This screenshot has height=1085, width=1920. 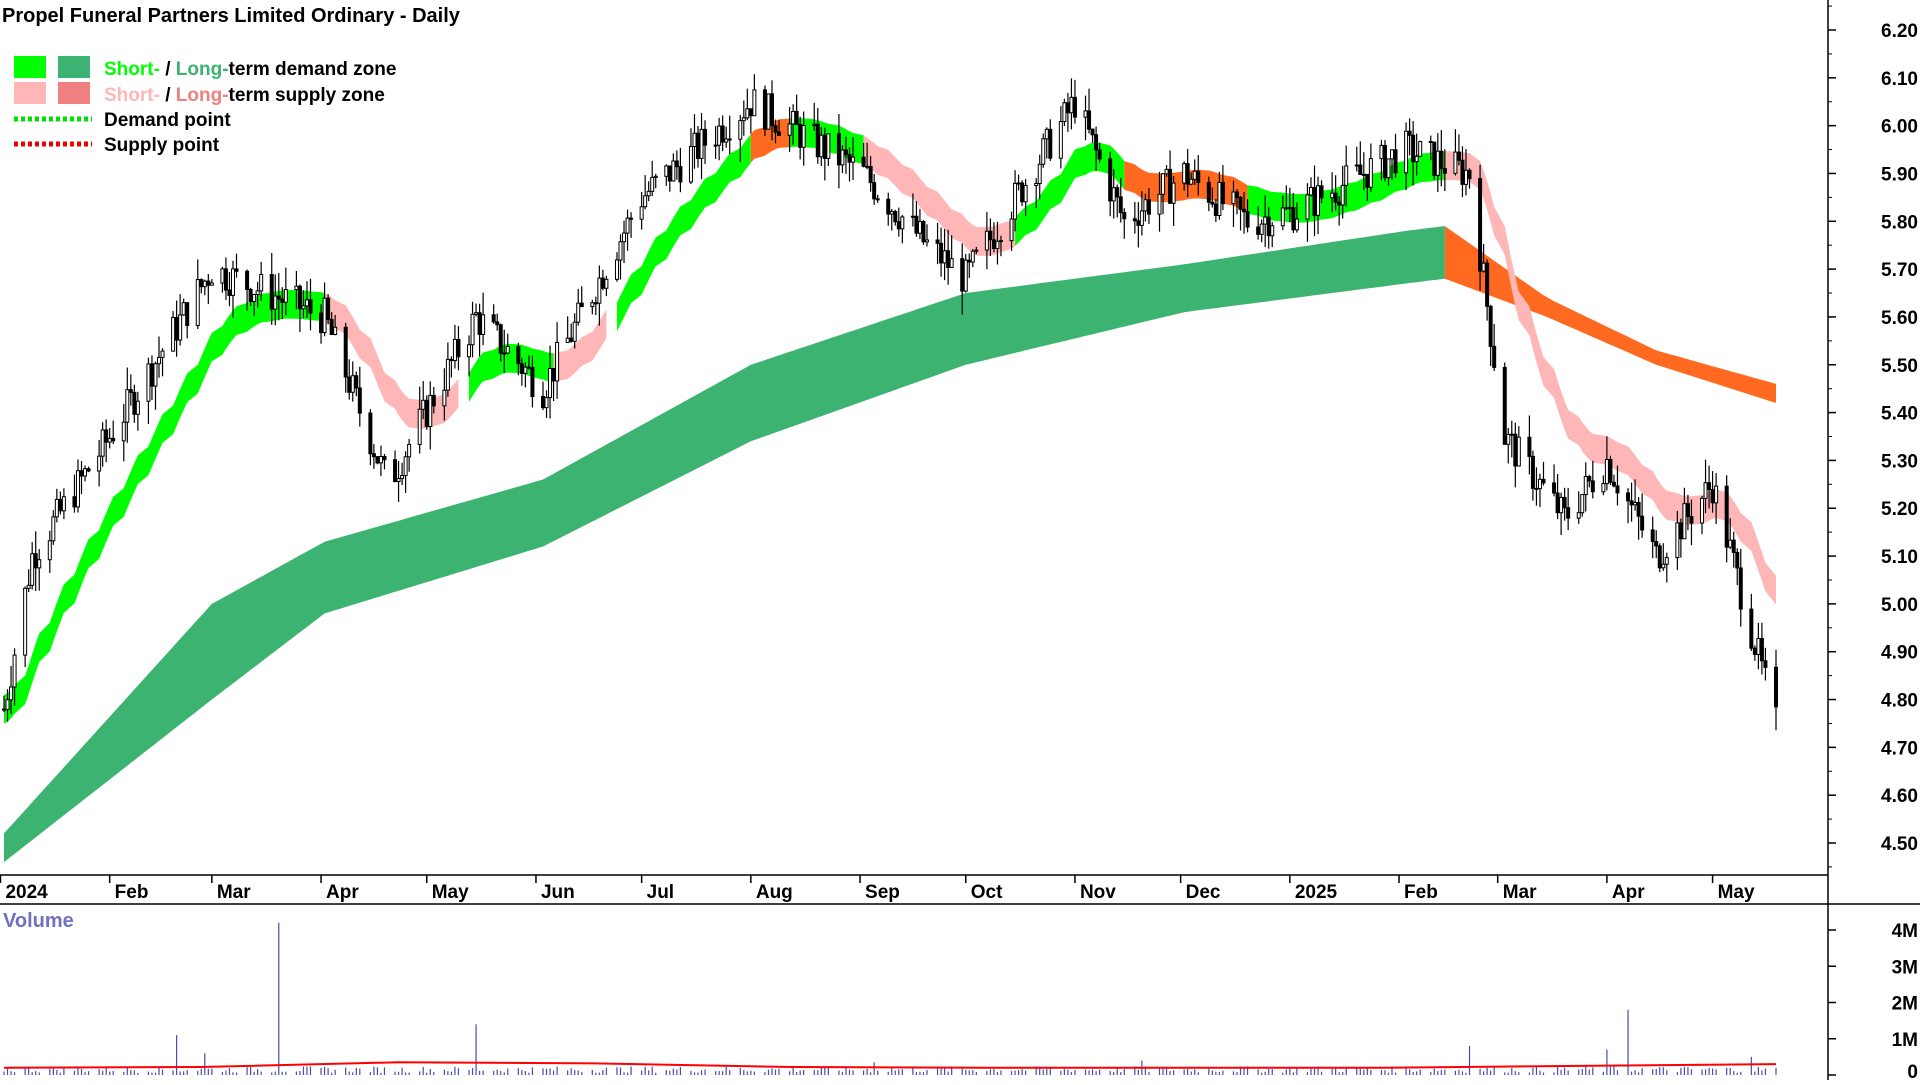 What do you see at coordinates (1899, 366) in the screenshot?
I see `price-tick-label: 5.50` at bounding box center [1899, 366].